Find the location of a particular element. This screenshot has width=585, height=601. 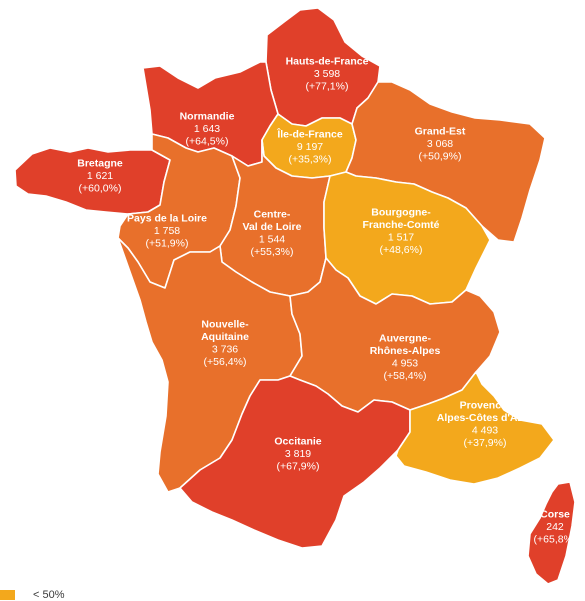

region-name-ile-de-france: Île-de-France is located at coordinates (309, 134).